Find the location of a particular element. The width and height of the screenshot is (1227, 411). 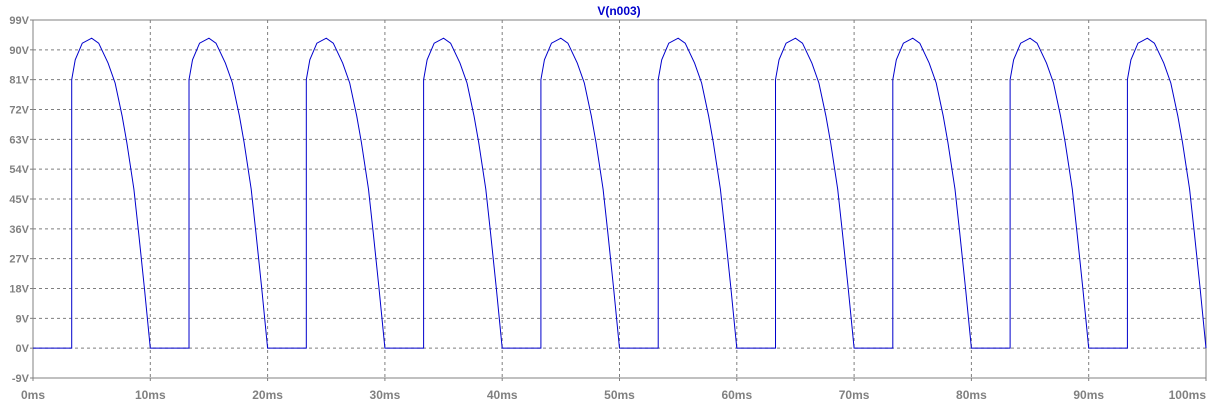

x-tick-label: 80ms is located at coordinates (971, 395).